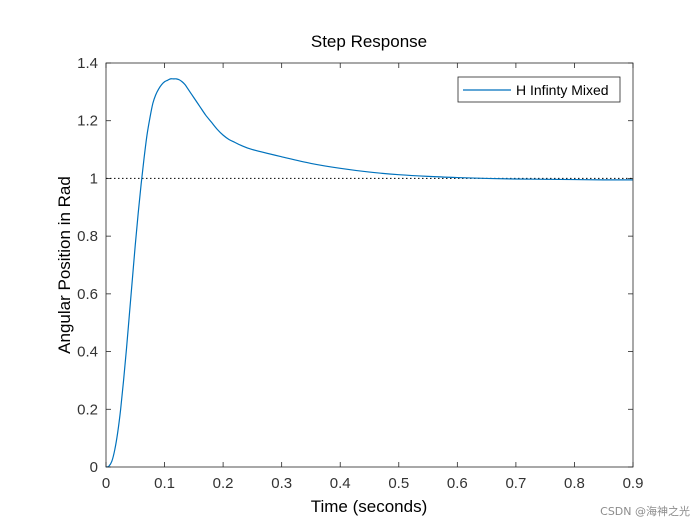  I want to click on y-tick-label: 0.8, so click(87, 236).